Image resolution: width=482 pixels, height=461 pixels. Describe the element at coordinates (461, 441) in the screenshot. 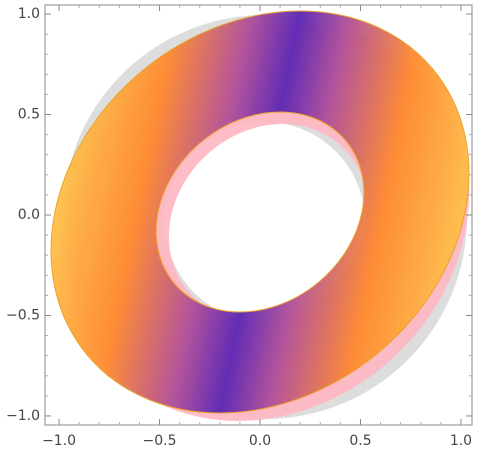

I see `x-tick-label: 1.0` at that location.